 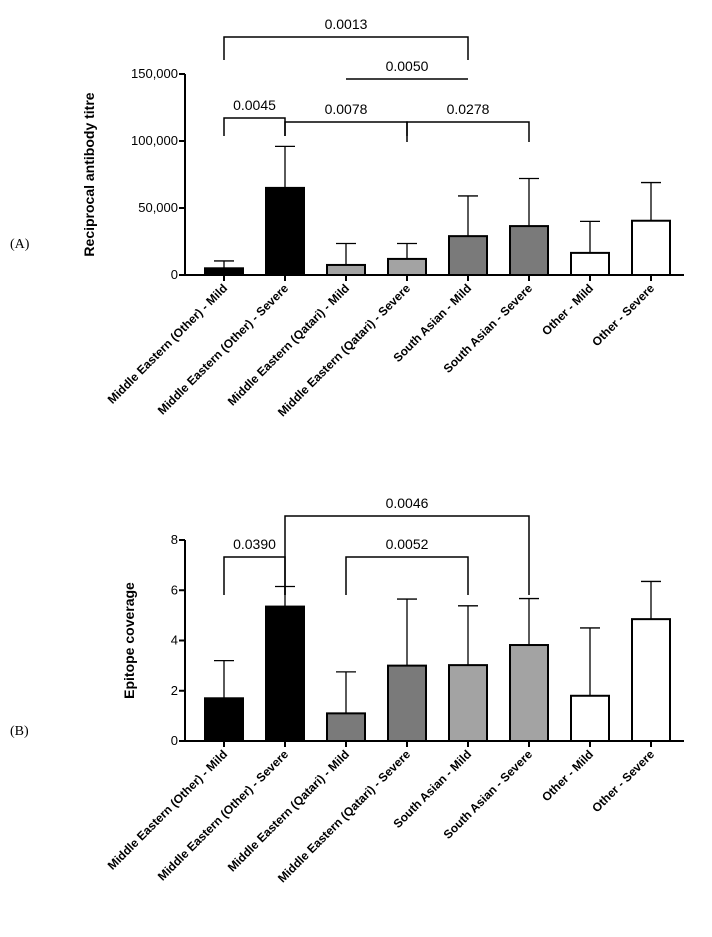 What do you see at coordinates (129, 640) in the screenshot?
I see `y-axis-label: Epitope coverage` at bounding box center [129, 640].